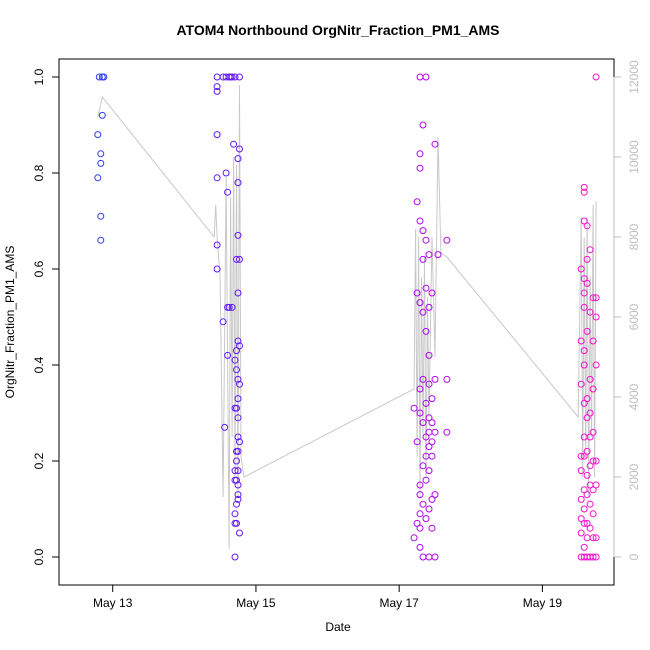 The height and width of the screenshot is (650, 650). Describe the element at coordinates (338, 627) in the screenshot. I see `x-axis-label: Date` at that location.